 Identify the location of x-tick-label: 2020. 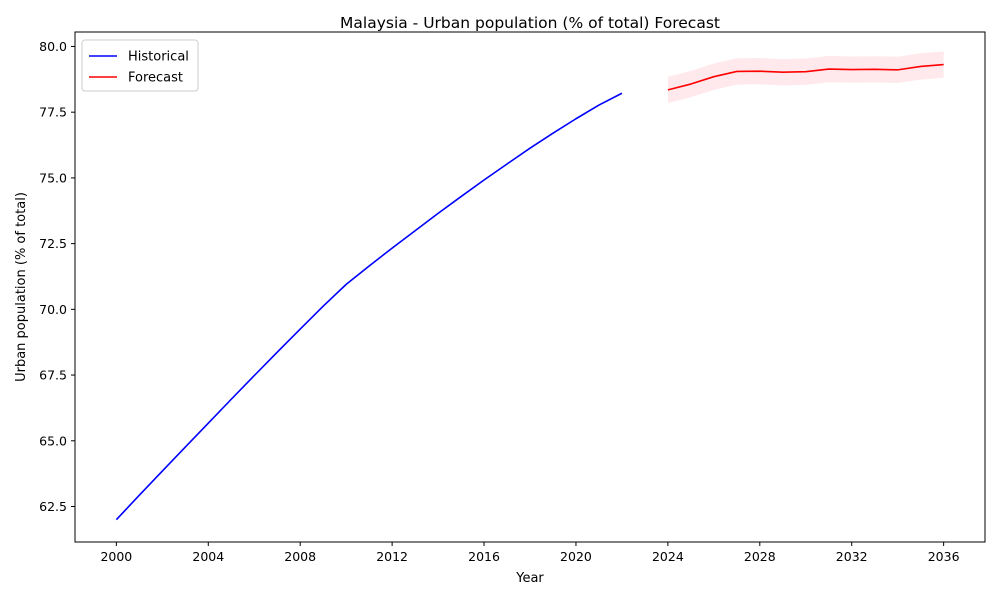
(576, 556).